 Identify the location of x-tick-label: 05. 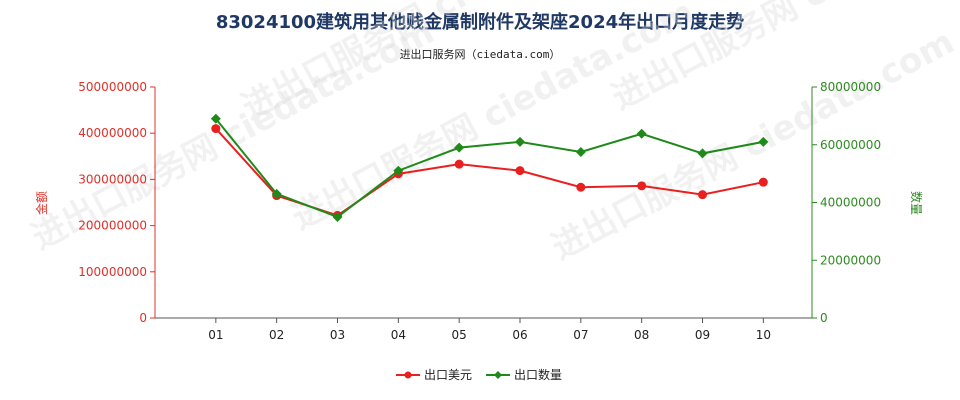
(459, 335).